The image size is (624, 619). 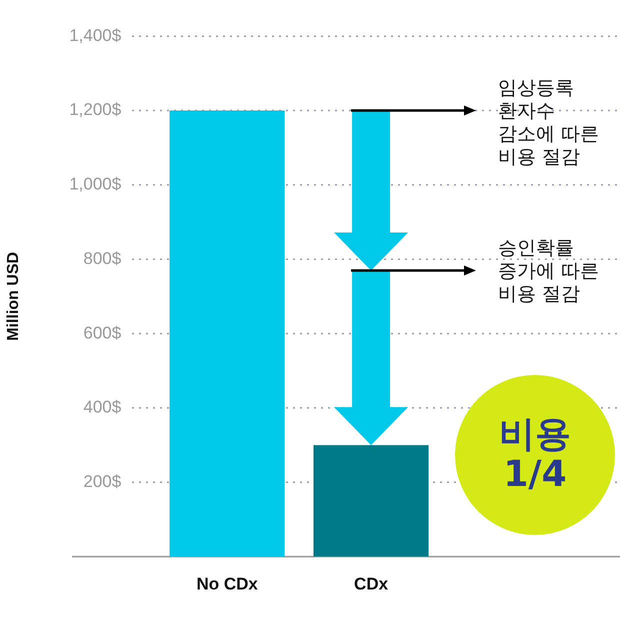 What do you see at coordinates (371, 584) in the screenshot?
I see `x-tick-label: CDx` at bounding box center [371, 584].